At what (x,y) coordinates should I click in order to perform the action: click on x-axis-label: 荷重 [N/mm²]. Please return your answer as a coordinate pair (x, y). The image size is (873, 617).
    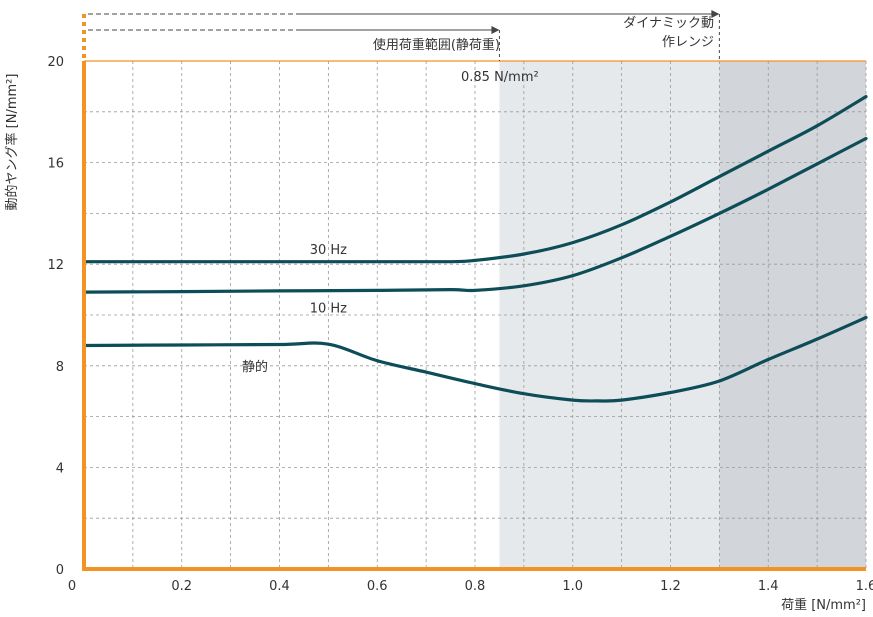
    Looking at the image, I should click on (823, 605).